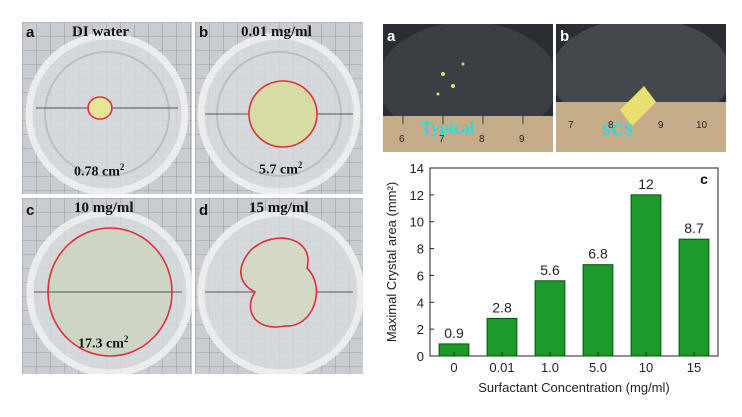 The height and width of the screenshot is (417, 742). I want to click on y-tick-label: 2, so click(420, 329).